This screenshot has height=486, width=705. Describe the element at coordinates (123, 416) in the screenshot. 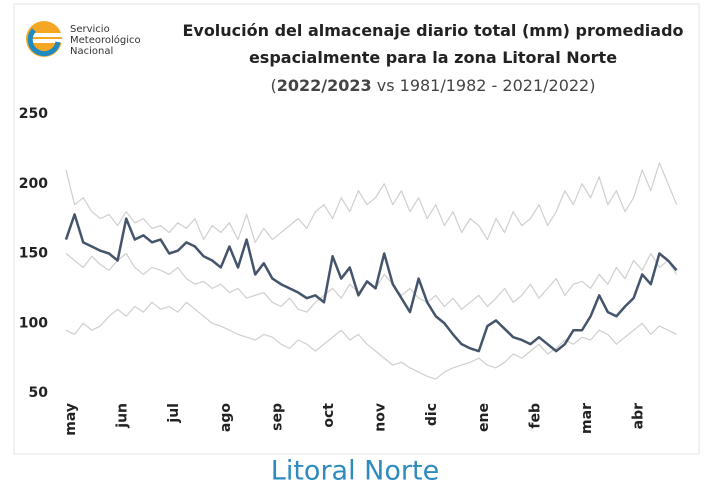

I see `x-tick-label: jun` at that location.